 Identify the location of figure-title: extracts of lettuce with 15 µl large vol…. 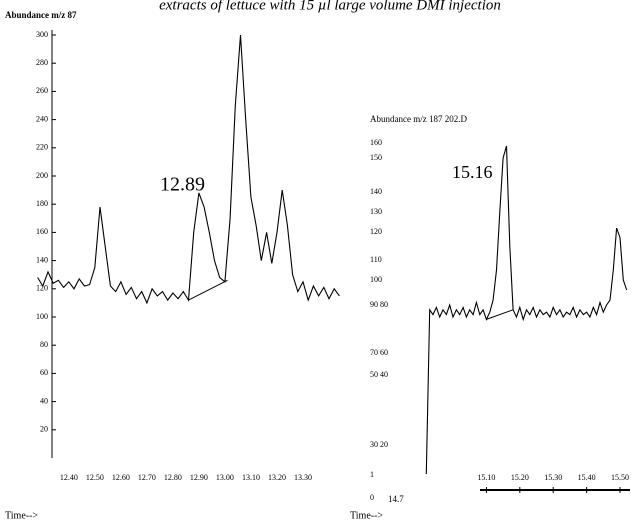
(330, 6).